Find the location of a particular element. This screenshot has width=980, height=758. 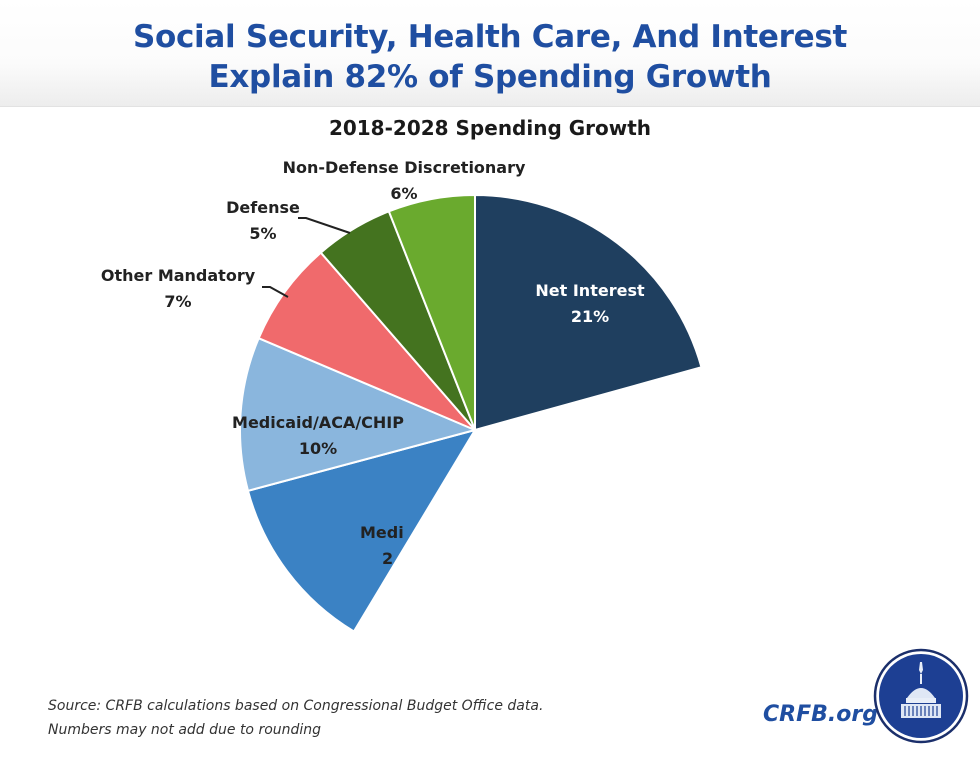

unrendered-pie-region is located at coordinates (564, 551).